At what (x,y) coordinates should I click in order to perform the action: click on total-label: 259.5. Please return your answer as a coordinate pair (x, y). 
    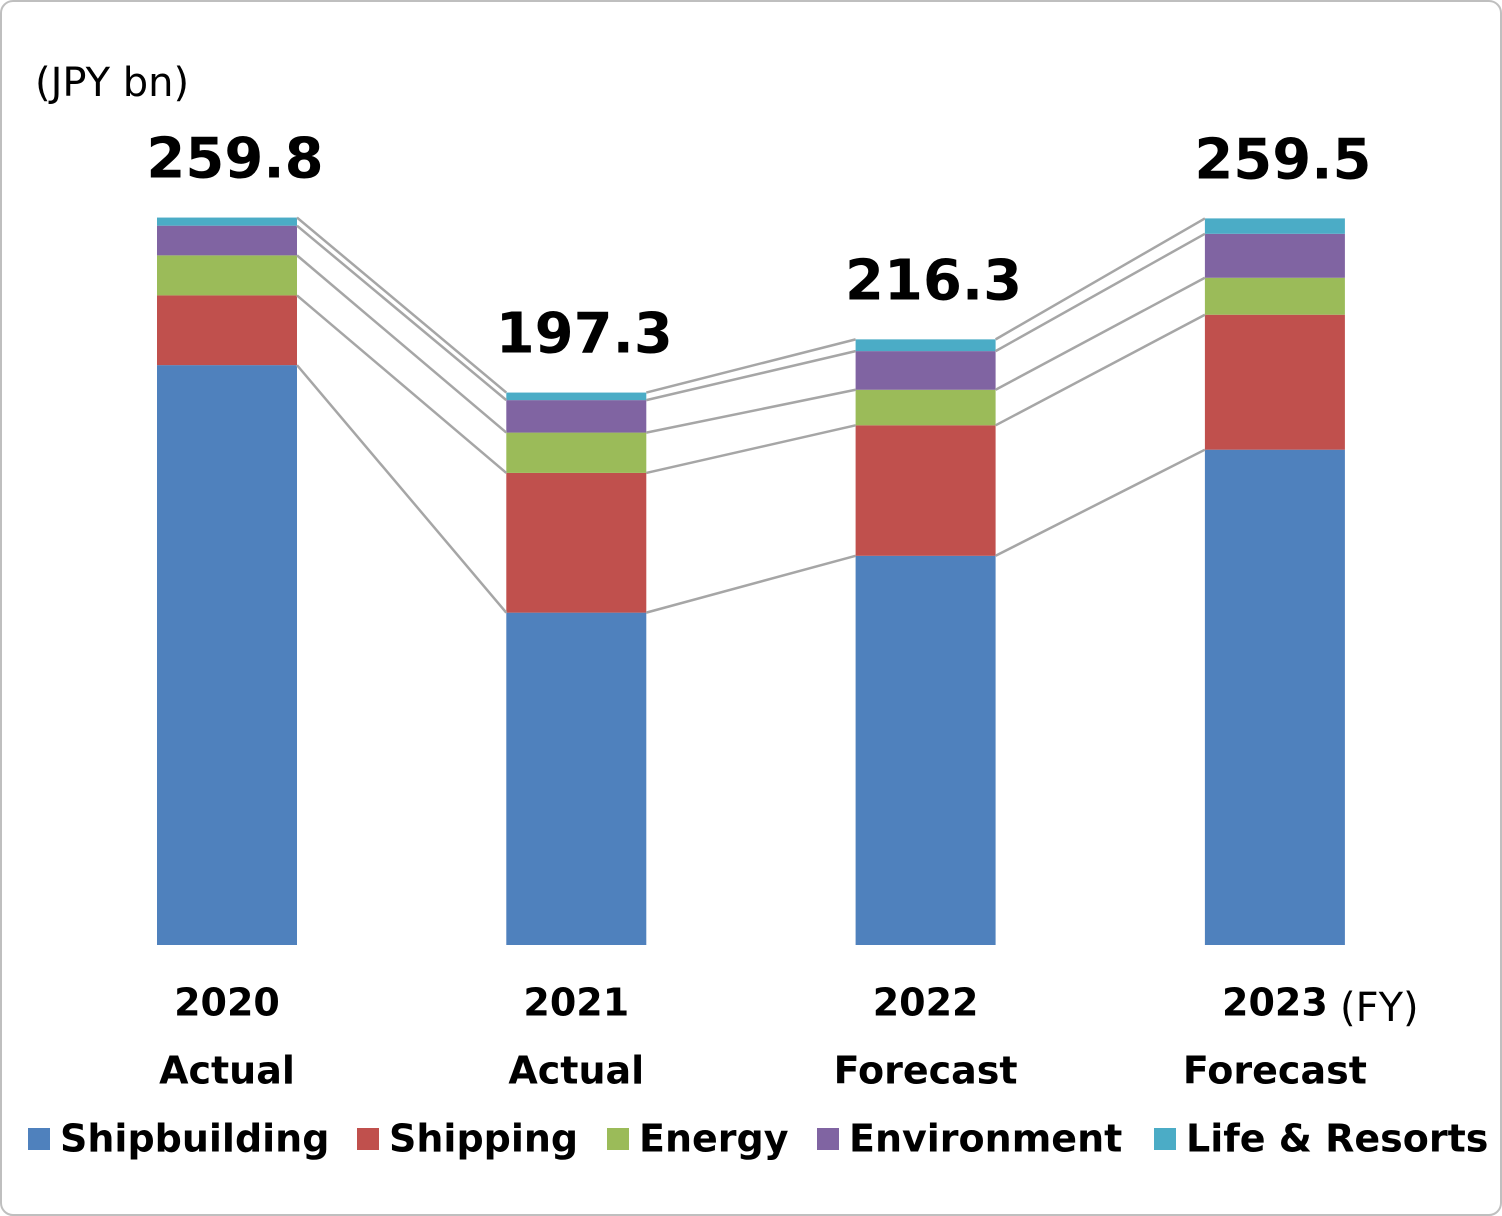
    Looking at the image, I should click on (1282, 160).